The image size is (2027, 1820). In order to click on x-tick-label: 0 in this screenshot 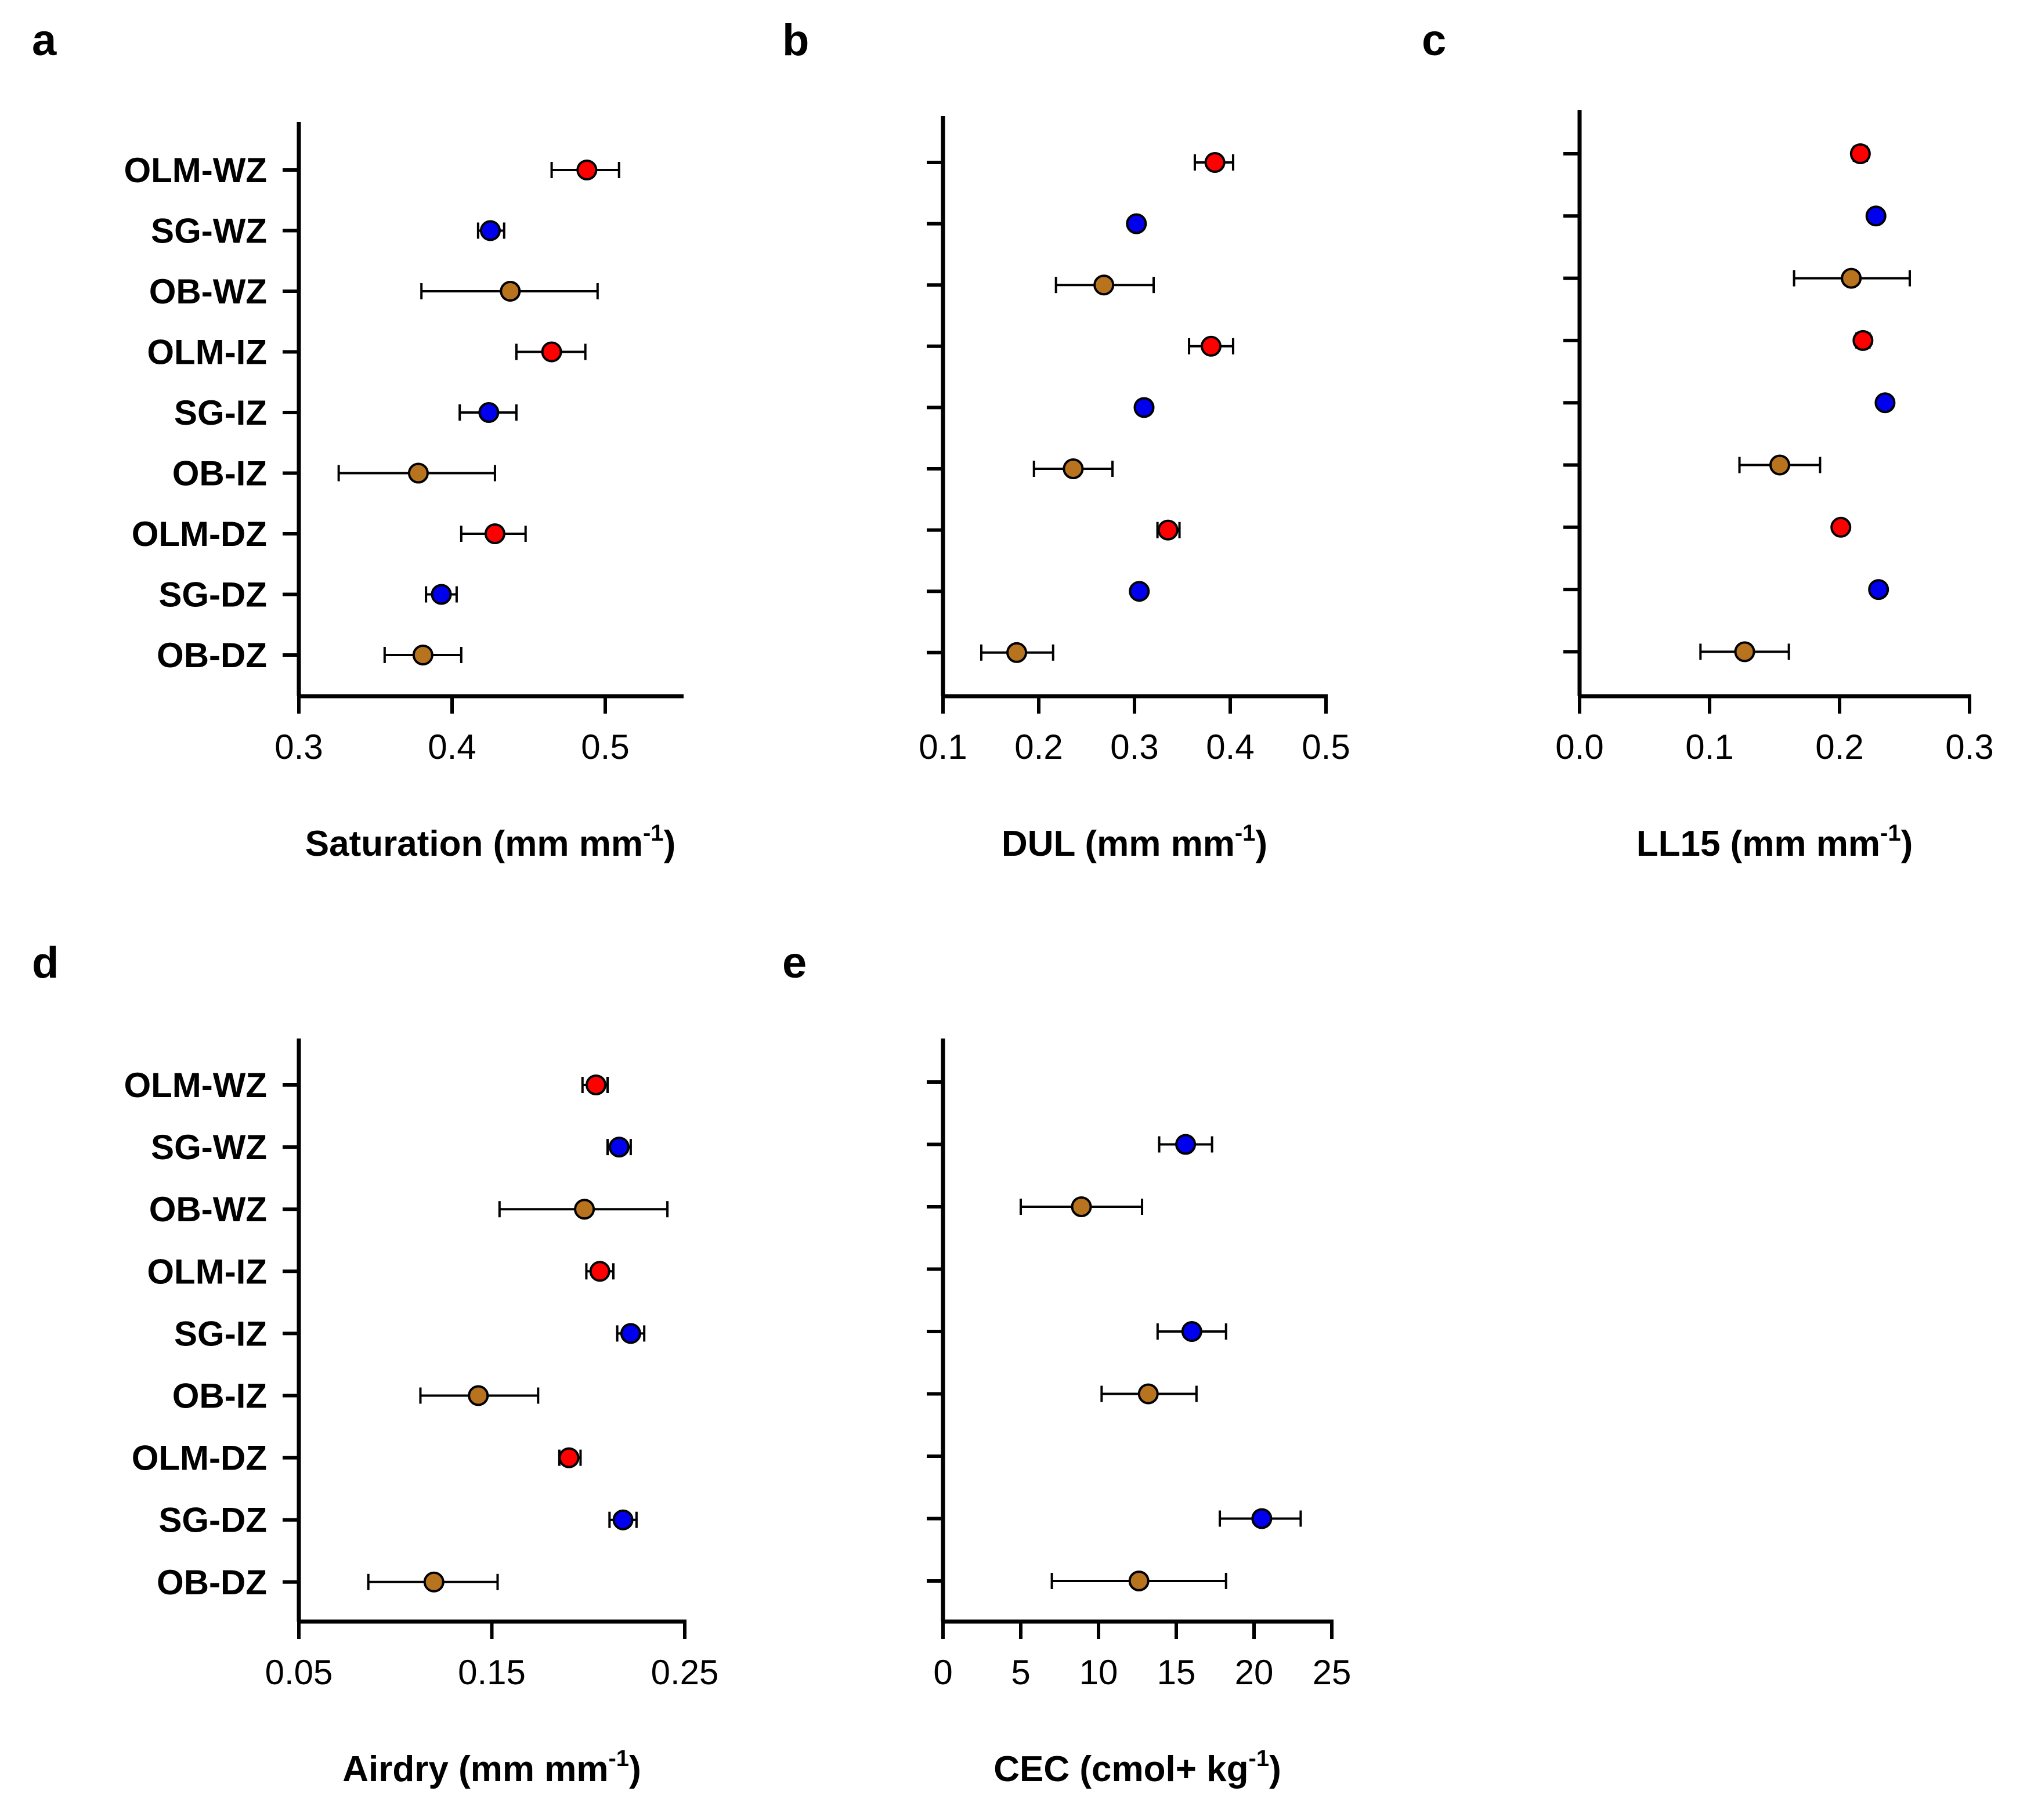, I will do `click(942, 1672)`.